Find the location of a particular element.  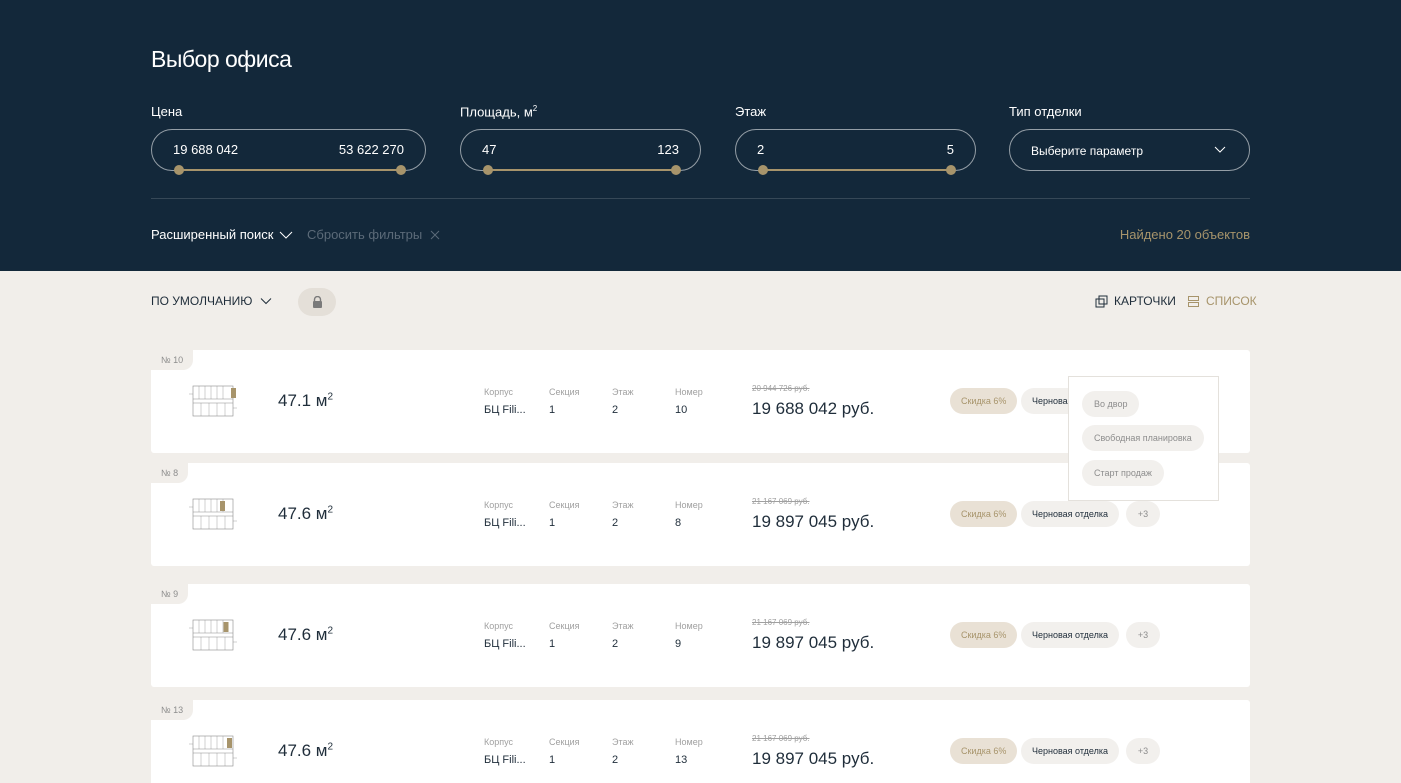

number-cell: Номер 13 is located at coordinates (689, 751).